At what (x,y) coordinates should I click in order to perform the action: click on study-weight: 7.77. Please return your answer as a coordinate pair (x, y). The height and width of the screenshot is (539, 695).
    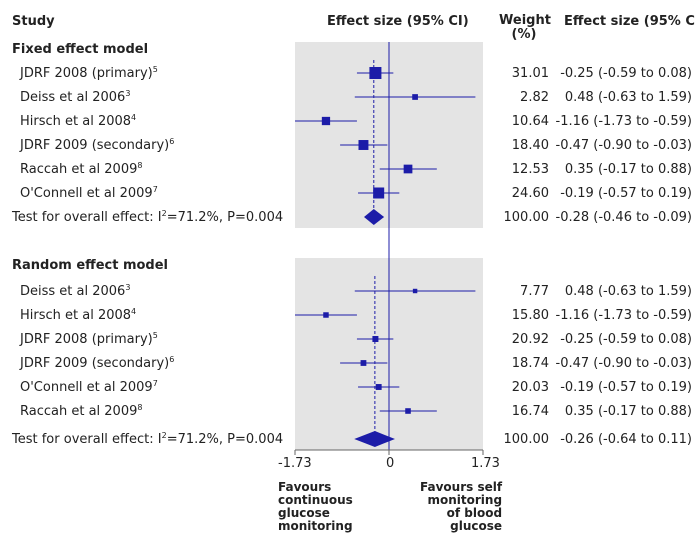
    Looking at the image, I should click on (534, 291).